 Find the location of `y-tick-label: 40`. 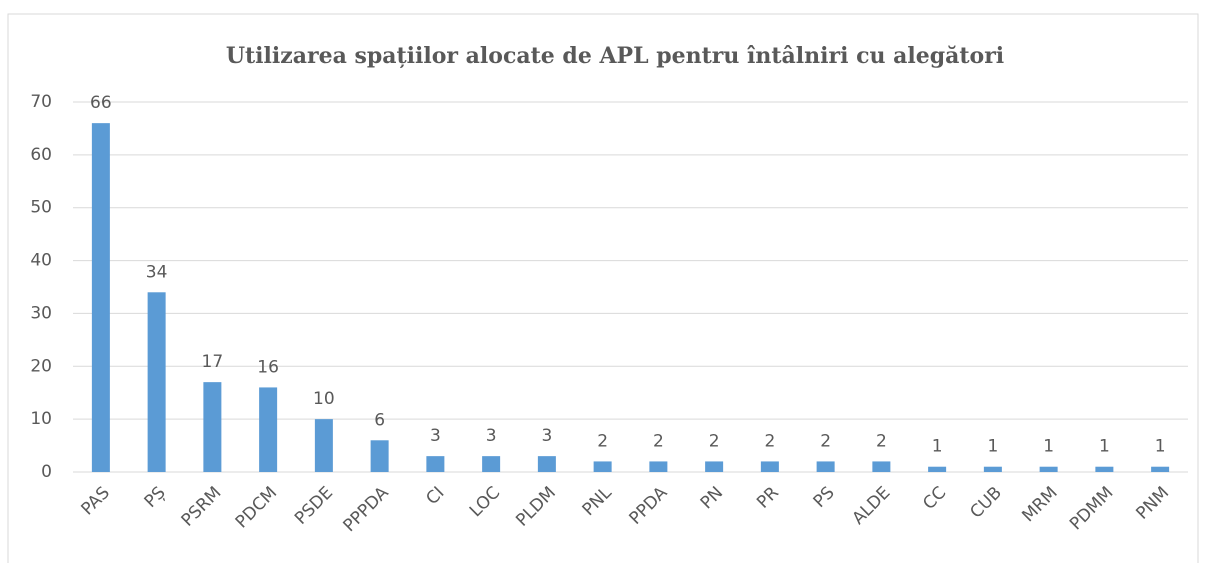

y-tick-label: 40 is located at coordinates (41, 261).